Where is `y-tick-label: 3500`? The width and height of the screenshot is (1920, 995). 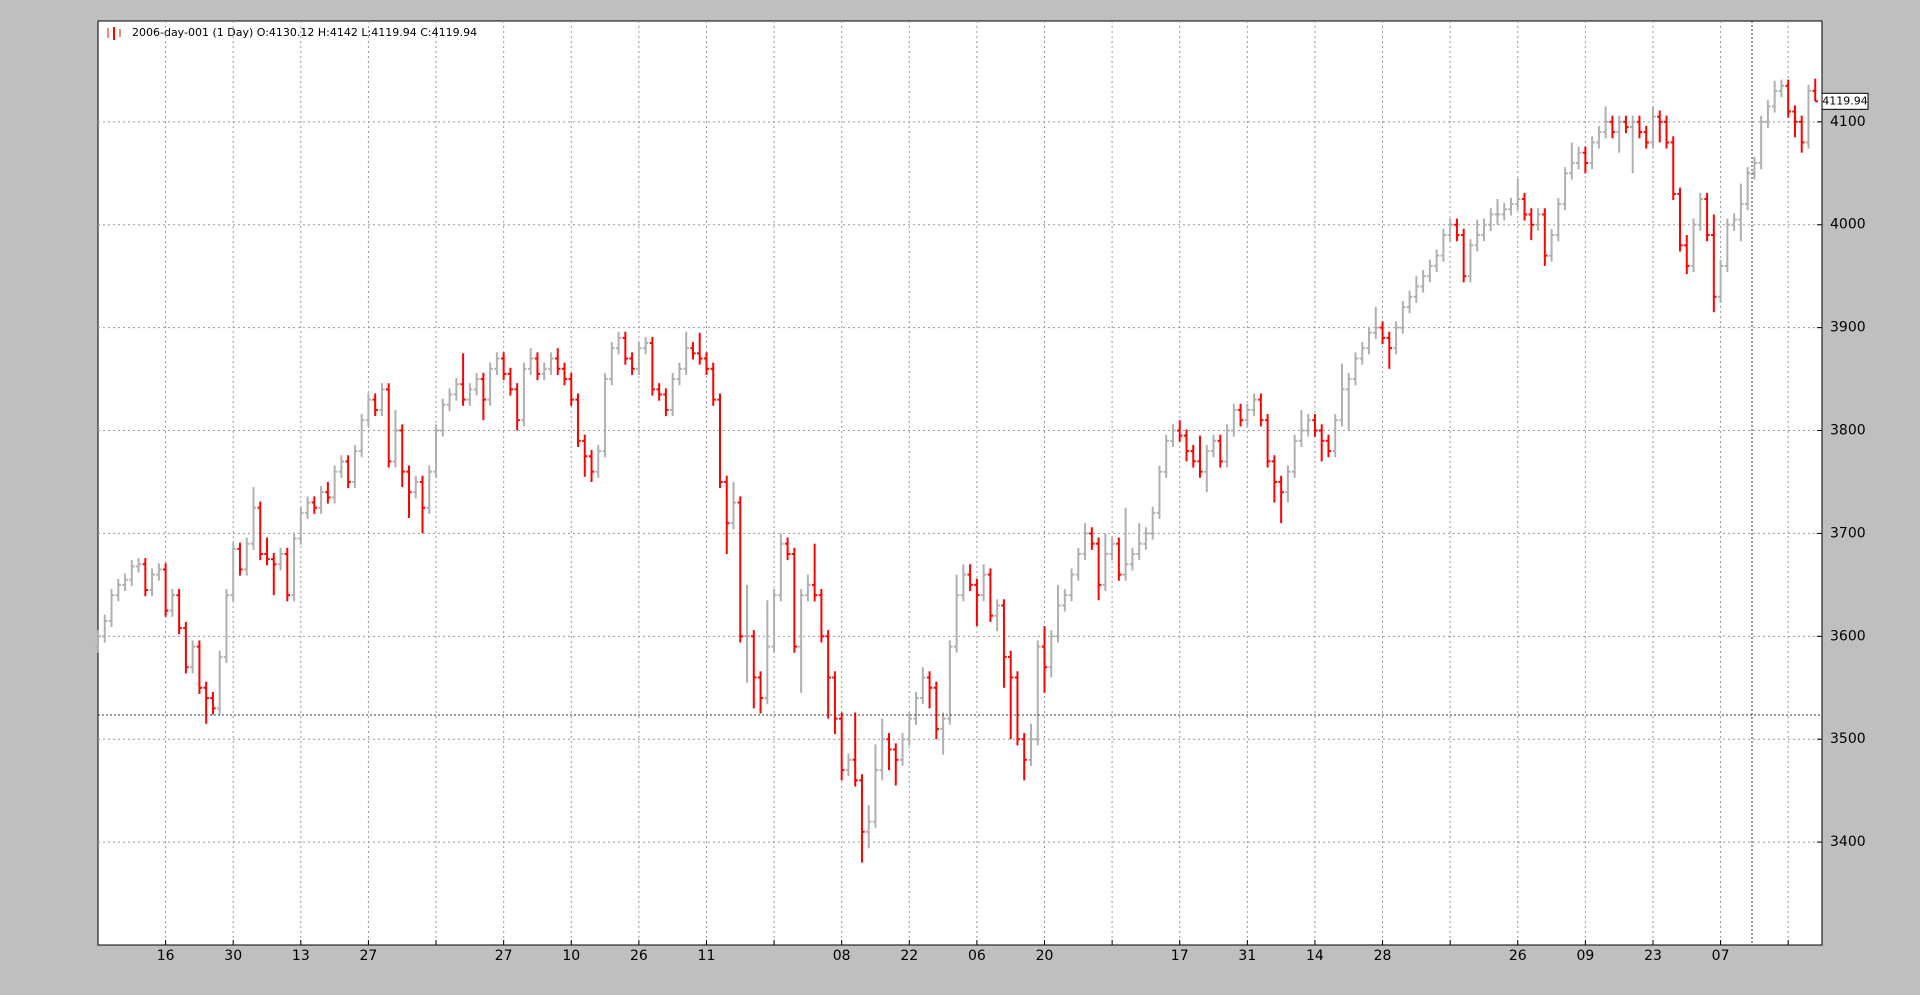 y-tick-label: 3500 is located at coordinates (1848, 739).